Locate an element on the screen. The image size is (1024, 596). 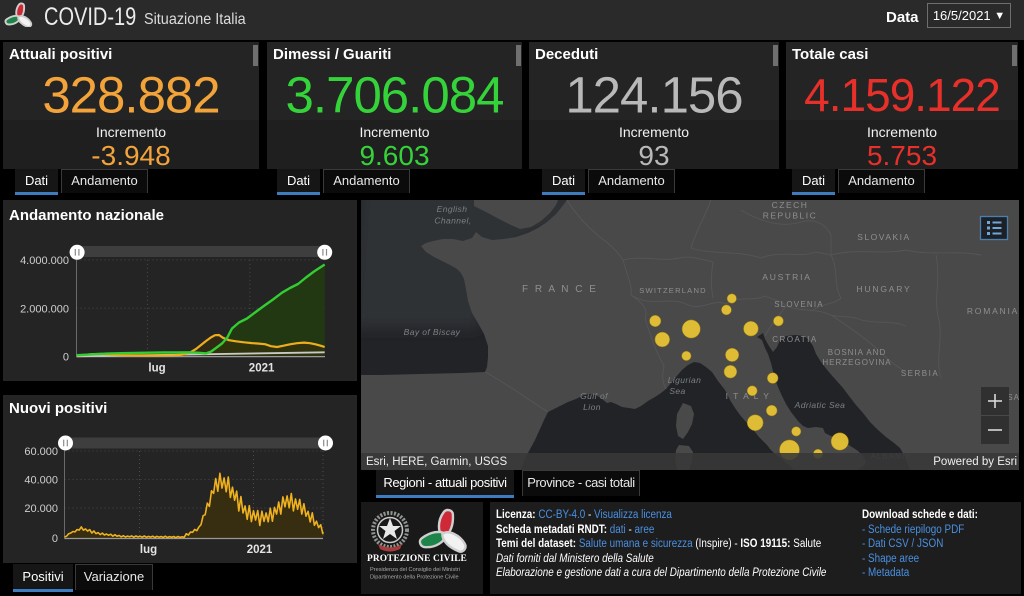
svg-text: Gulf of is located at coordinates (594, 396).